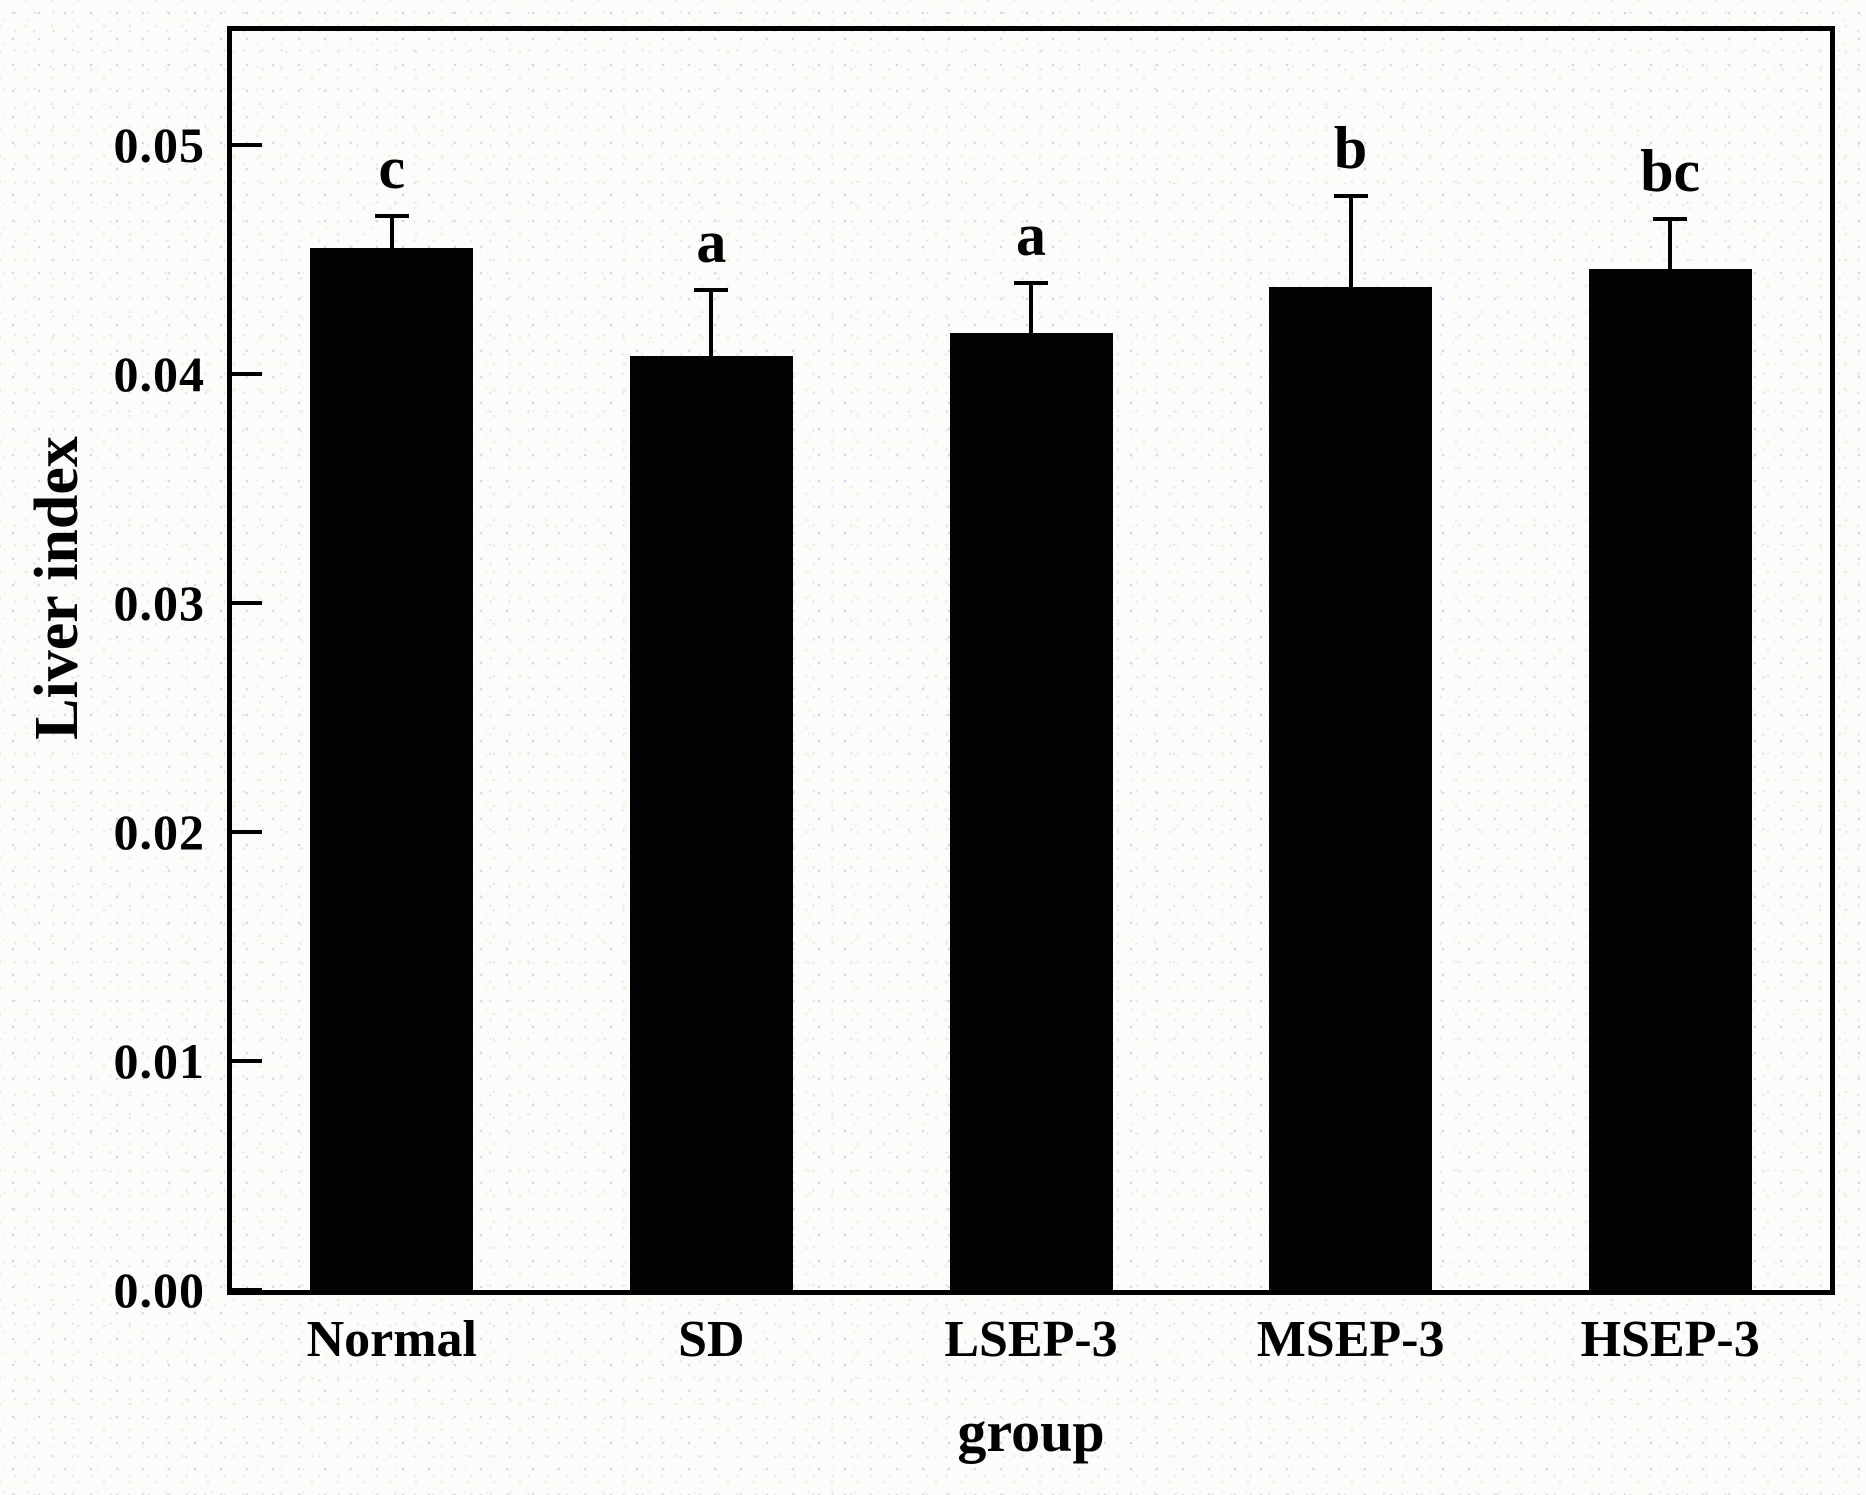 This screenshot has height=1495, width=1866. What do you see at coordinates (1670, 1339) in the screenshot?
I see `x-category-label: HSEP-3` at bounding box center [1670, 1339].